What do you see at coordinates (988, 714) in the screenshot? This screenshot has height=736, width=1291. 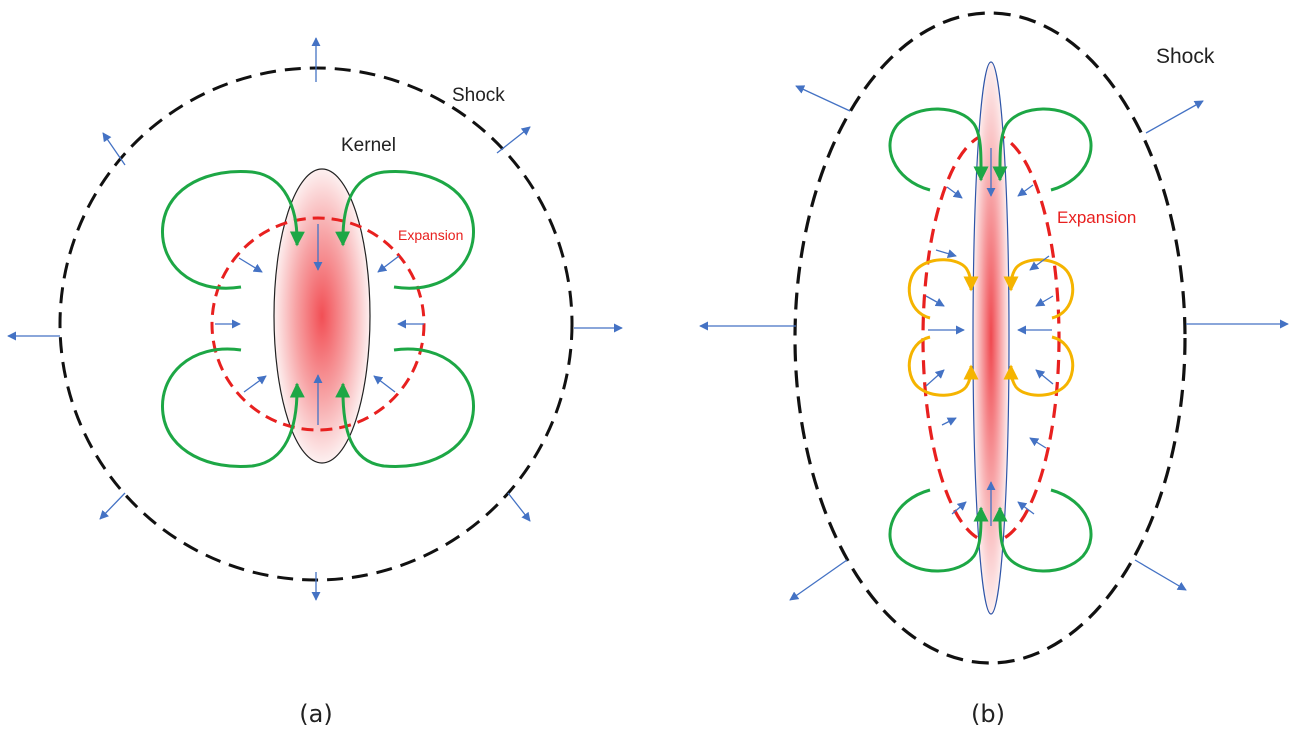 I see `caption-b: (b)` at bounding box center [988, 714].